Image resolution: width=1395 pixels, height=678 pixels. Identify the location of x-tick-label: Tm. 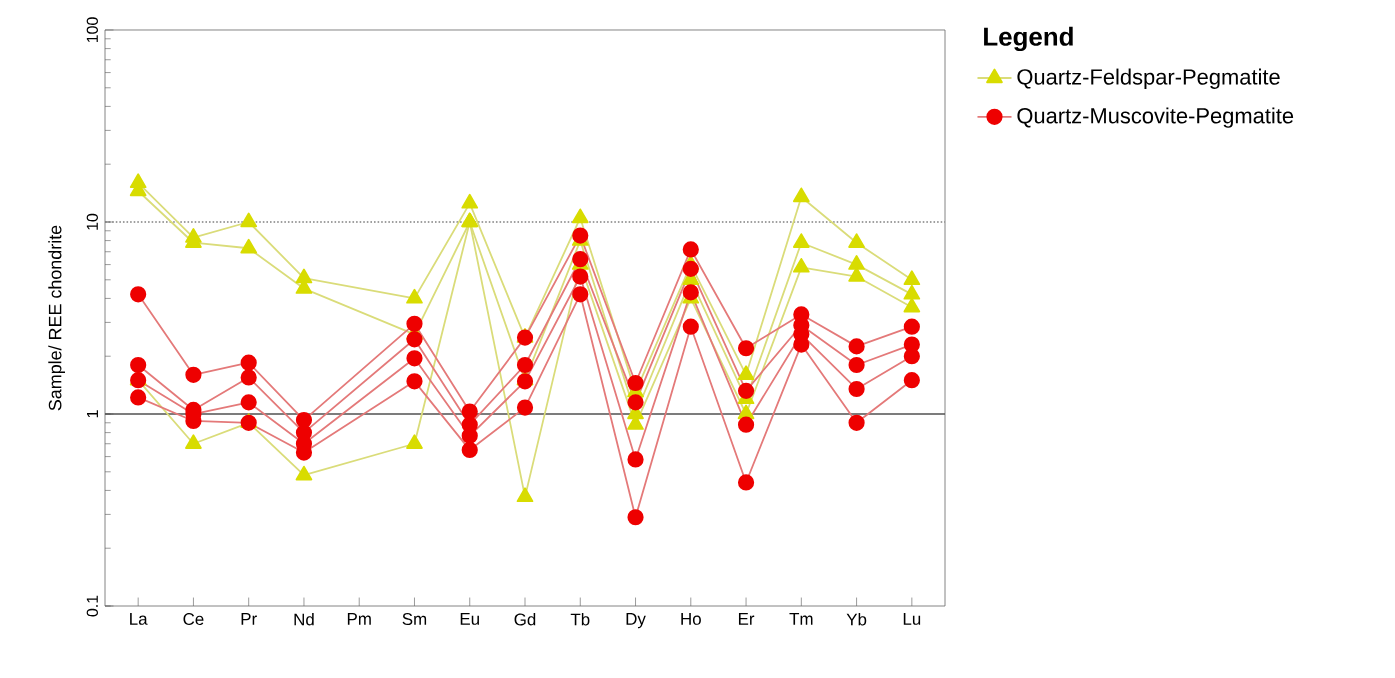
(801, 619).